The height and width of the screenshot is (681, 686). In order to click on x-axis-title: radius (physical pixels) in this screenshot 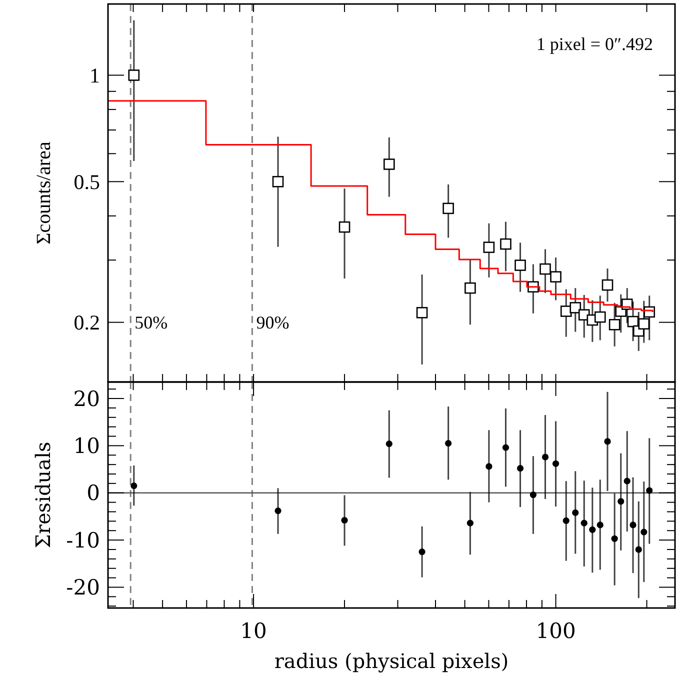, I will do `click(391, 661)`.